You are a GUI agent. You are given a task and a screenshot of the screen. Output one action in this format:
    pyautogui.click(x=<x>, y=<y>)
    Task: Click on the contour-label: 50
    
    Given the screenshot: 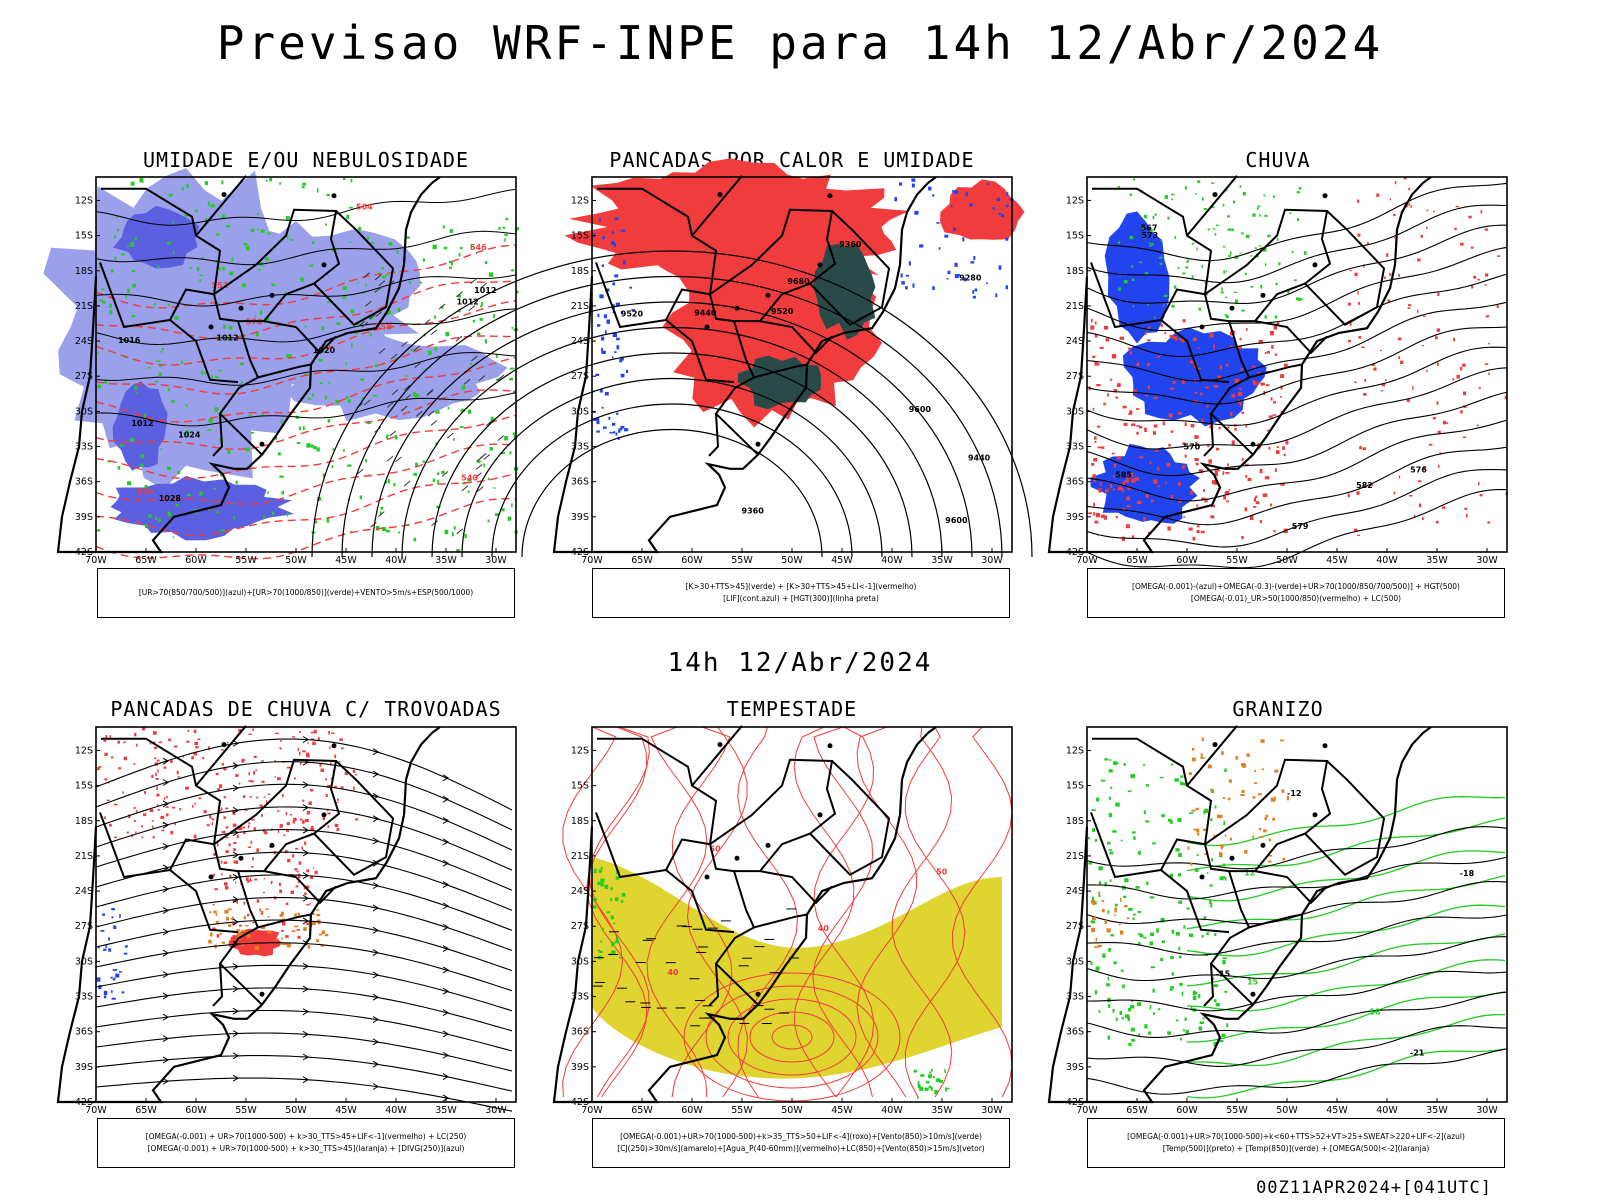 What is the action you would take?
    pyautogui.click(x=942, y=872)
    